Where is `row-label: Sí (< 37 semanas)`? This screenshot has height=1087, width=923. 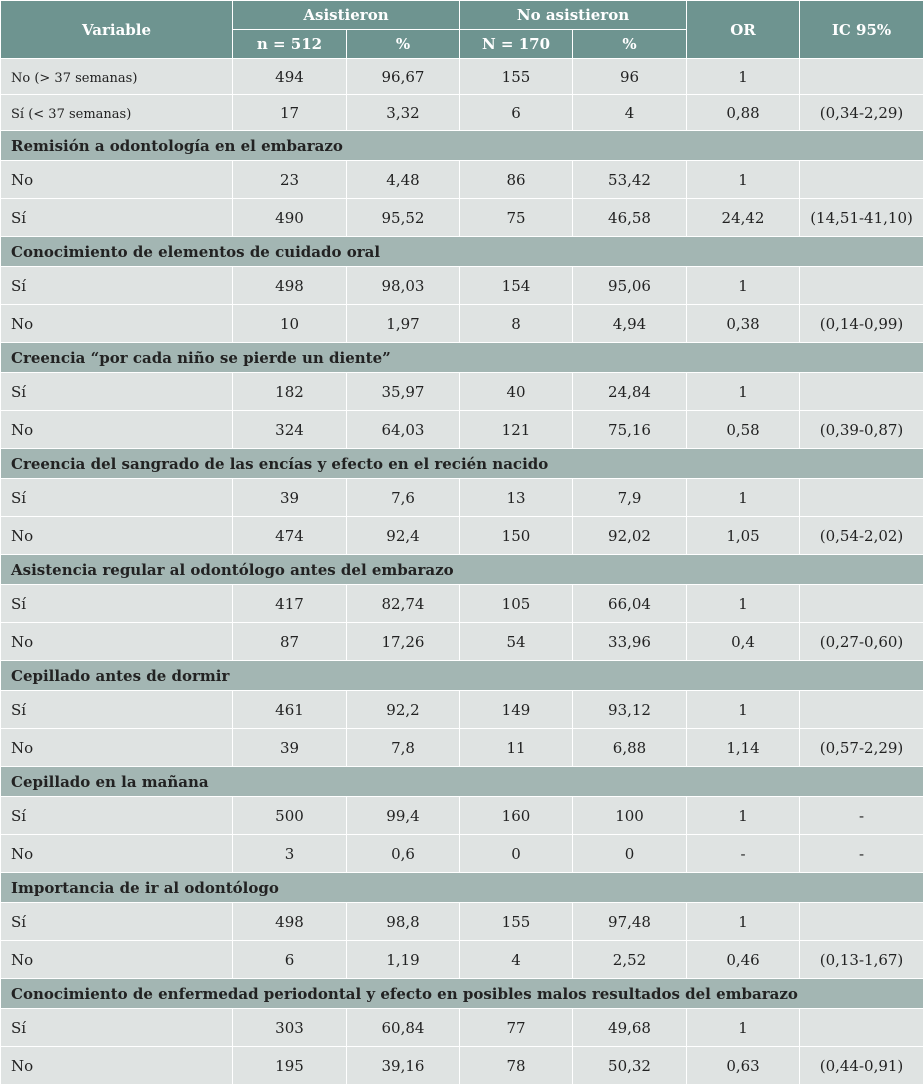 row-label: Sí (< 37 semanas) is located at coordinates (116, 112).